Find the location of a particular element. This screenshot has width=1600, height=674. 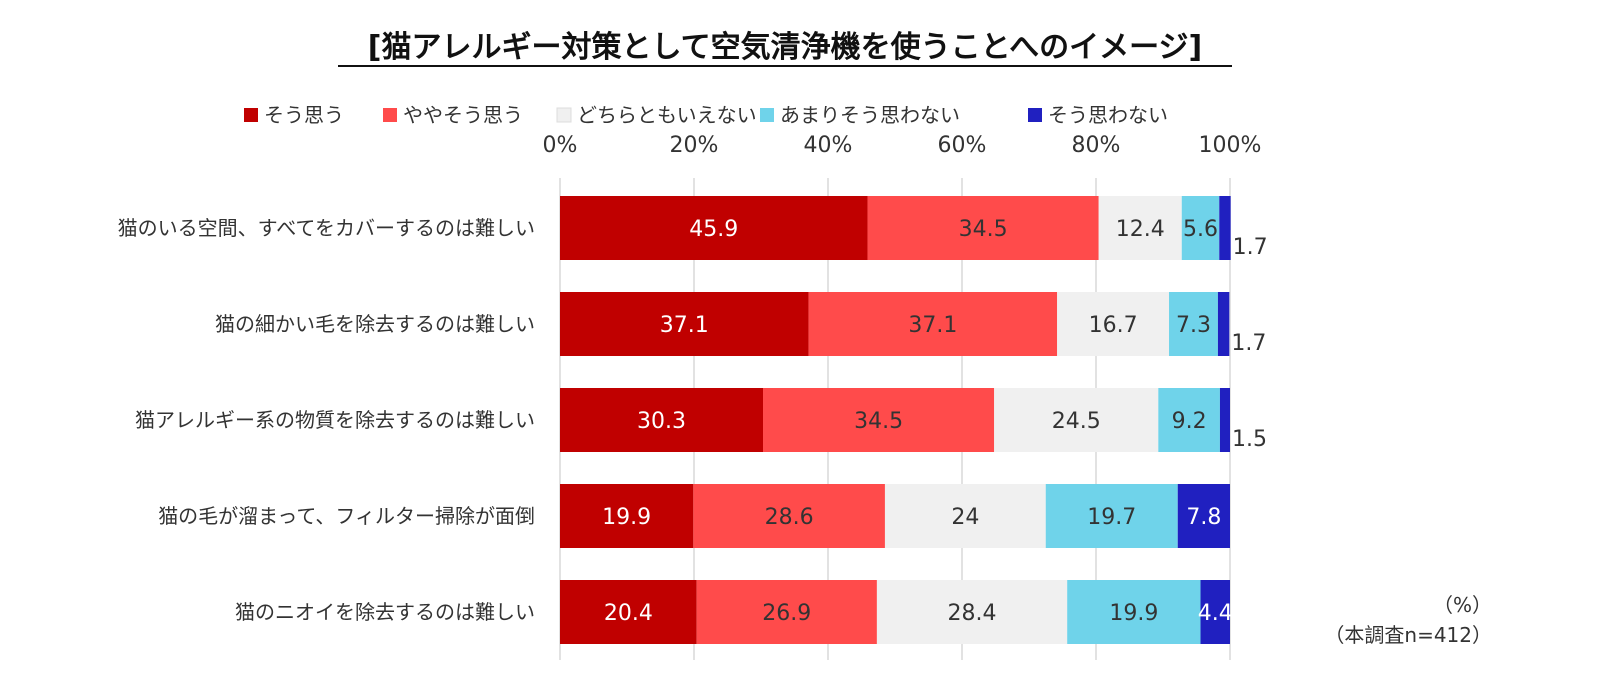

data-label: 16.7 is located at coordinates (1113, 325).